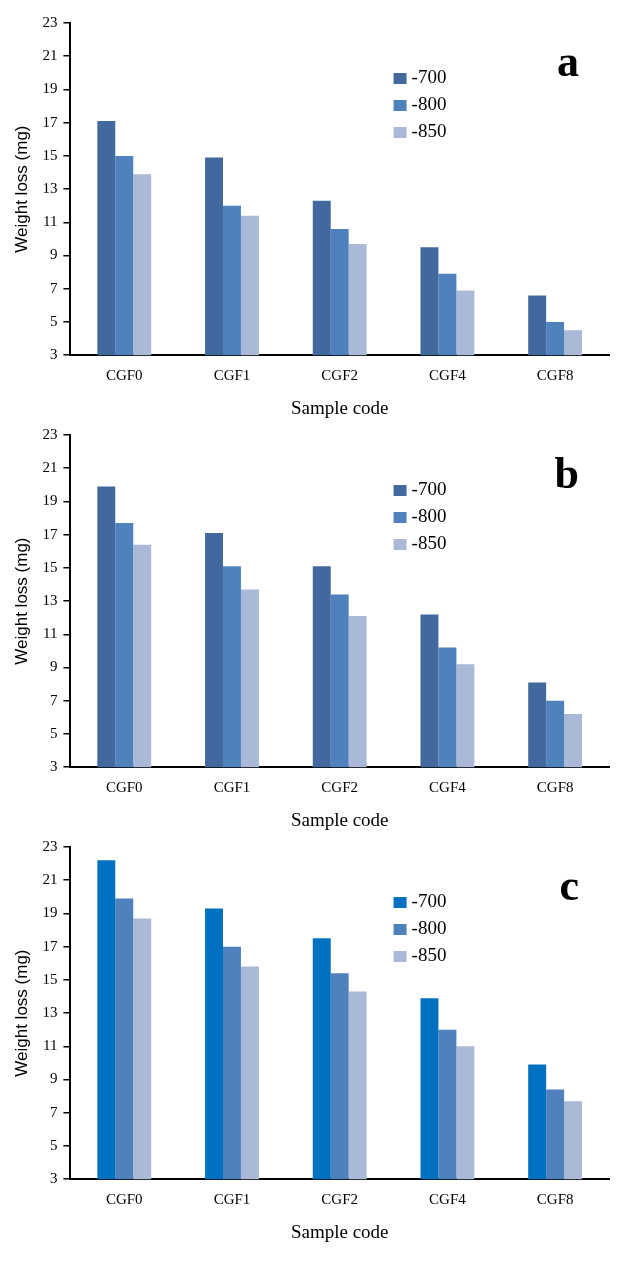 The width and height of the screenshot is (621, 1262). What do you see at coordinates (568, 62) in the screenshot?
I see `chart-title: a` at bounding box center [568, 62].